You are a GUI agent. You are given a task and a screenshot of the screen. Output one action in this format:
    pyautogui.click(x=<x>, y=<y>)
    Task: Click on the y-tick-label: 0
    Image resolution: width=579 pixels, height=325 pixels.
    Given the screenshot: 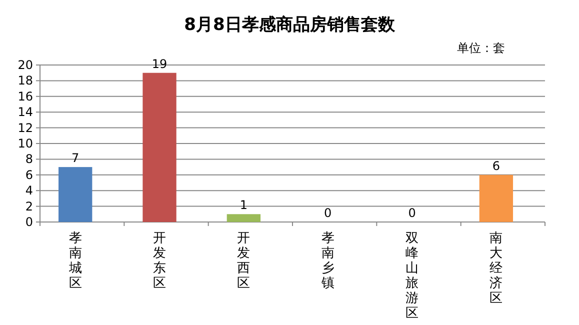 What is the action you would take?
    pyautogui.click(x=29, y=222)
    